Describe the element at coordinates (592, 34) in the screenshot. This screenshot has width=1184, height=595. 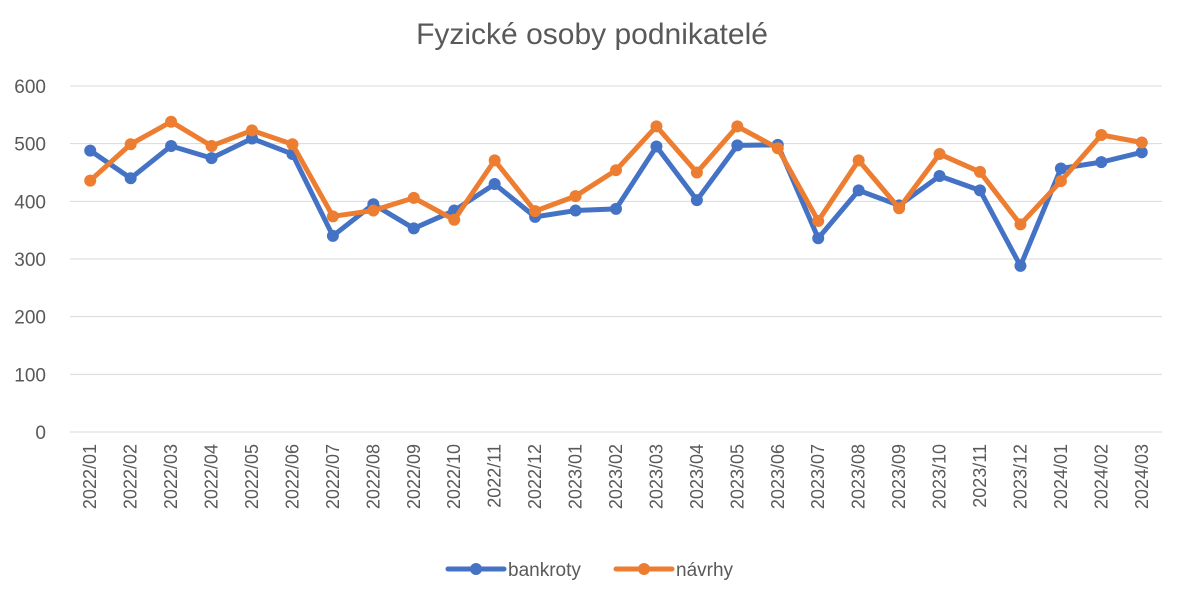
I see `chart-title: Fyzické osoby podnikatelé` at that location.